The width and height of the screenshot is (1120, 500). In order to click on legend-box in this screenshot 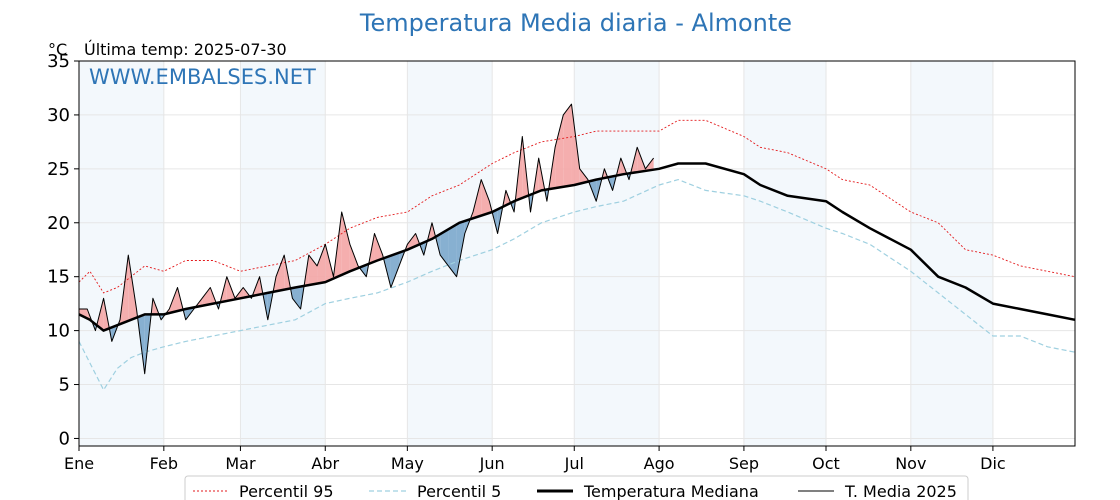, I will do `click(576, 487)`.